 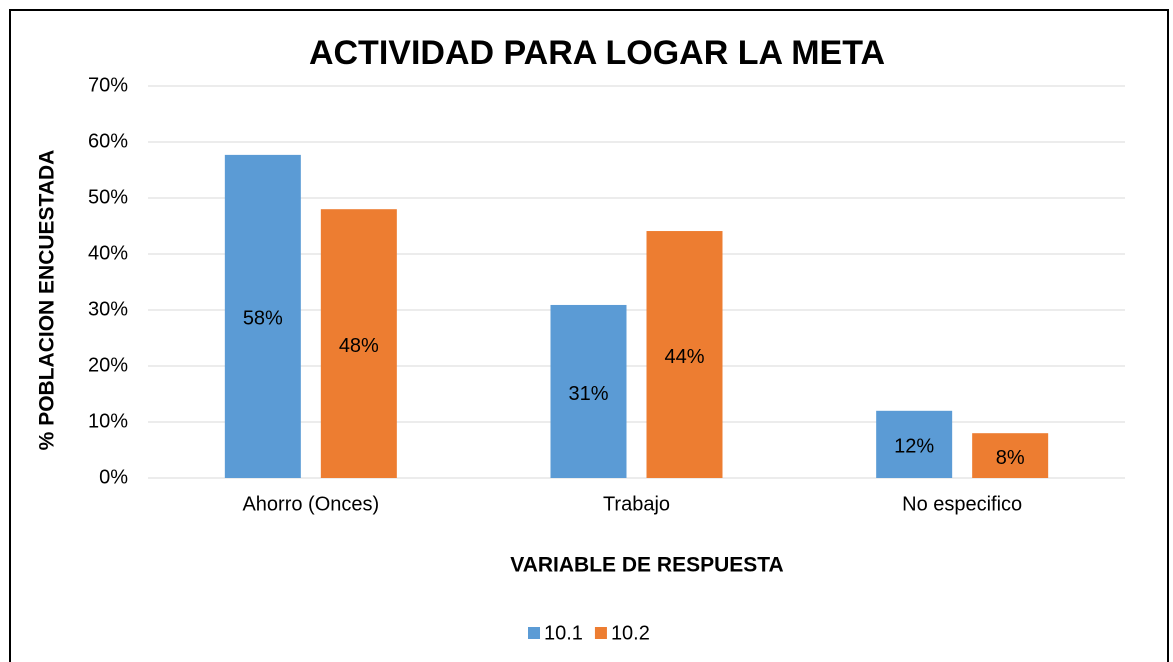 What do you see at coordinates (263, 319) in the screenshot?
I see `data-label: 58%` at bounding box center [263, 319].